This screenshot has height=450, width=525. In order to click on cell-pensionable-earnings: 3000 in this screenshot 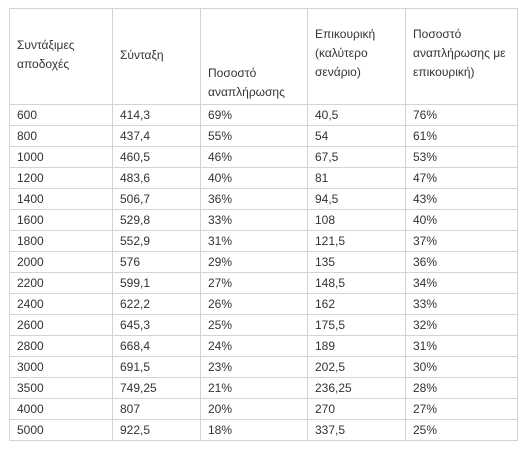, I will do `click(61, 367)`.